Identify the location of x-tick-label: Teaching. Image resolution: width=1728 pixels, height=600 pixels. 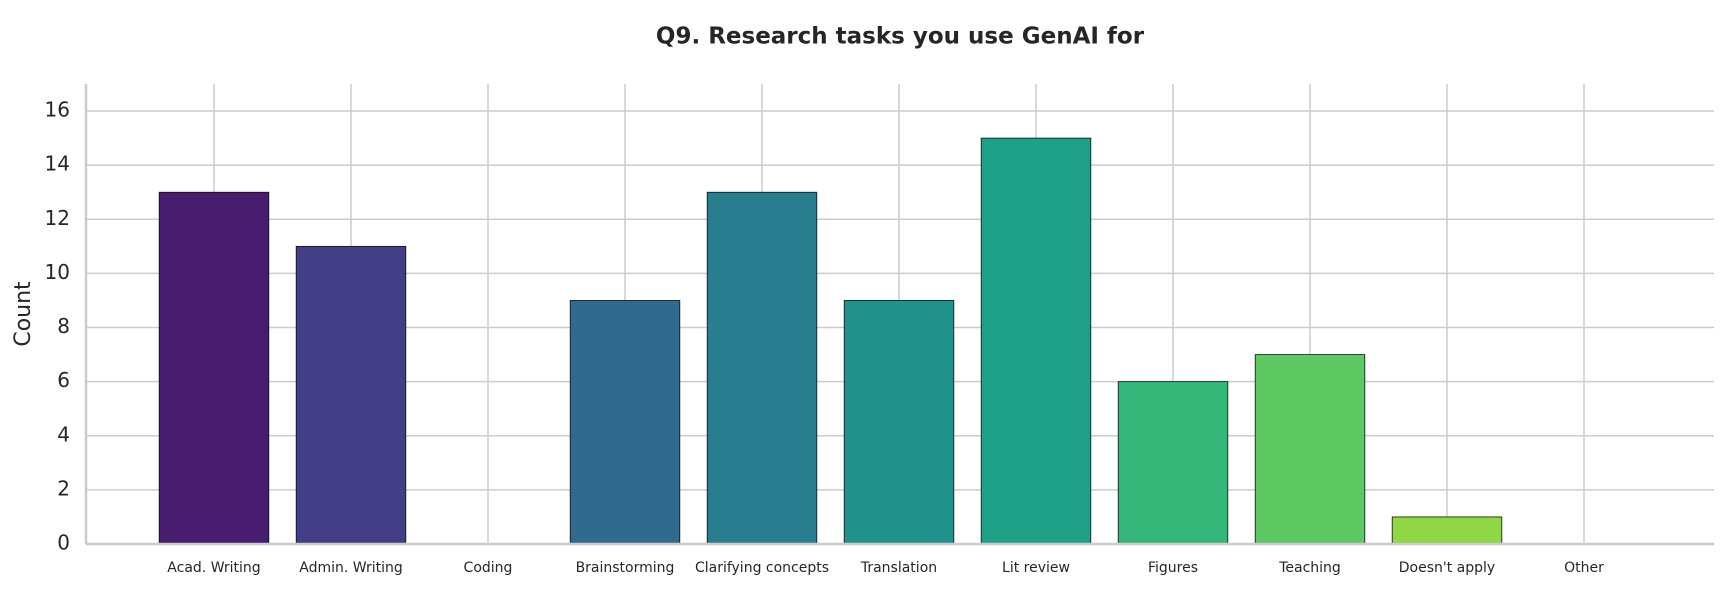
(1309, 568).